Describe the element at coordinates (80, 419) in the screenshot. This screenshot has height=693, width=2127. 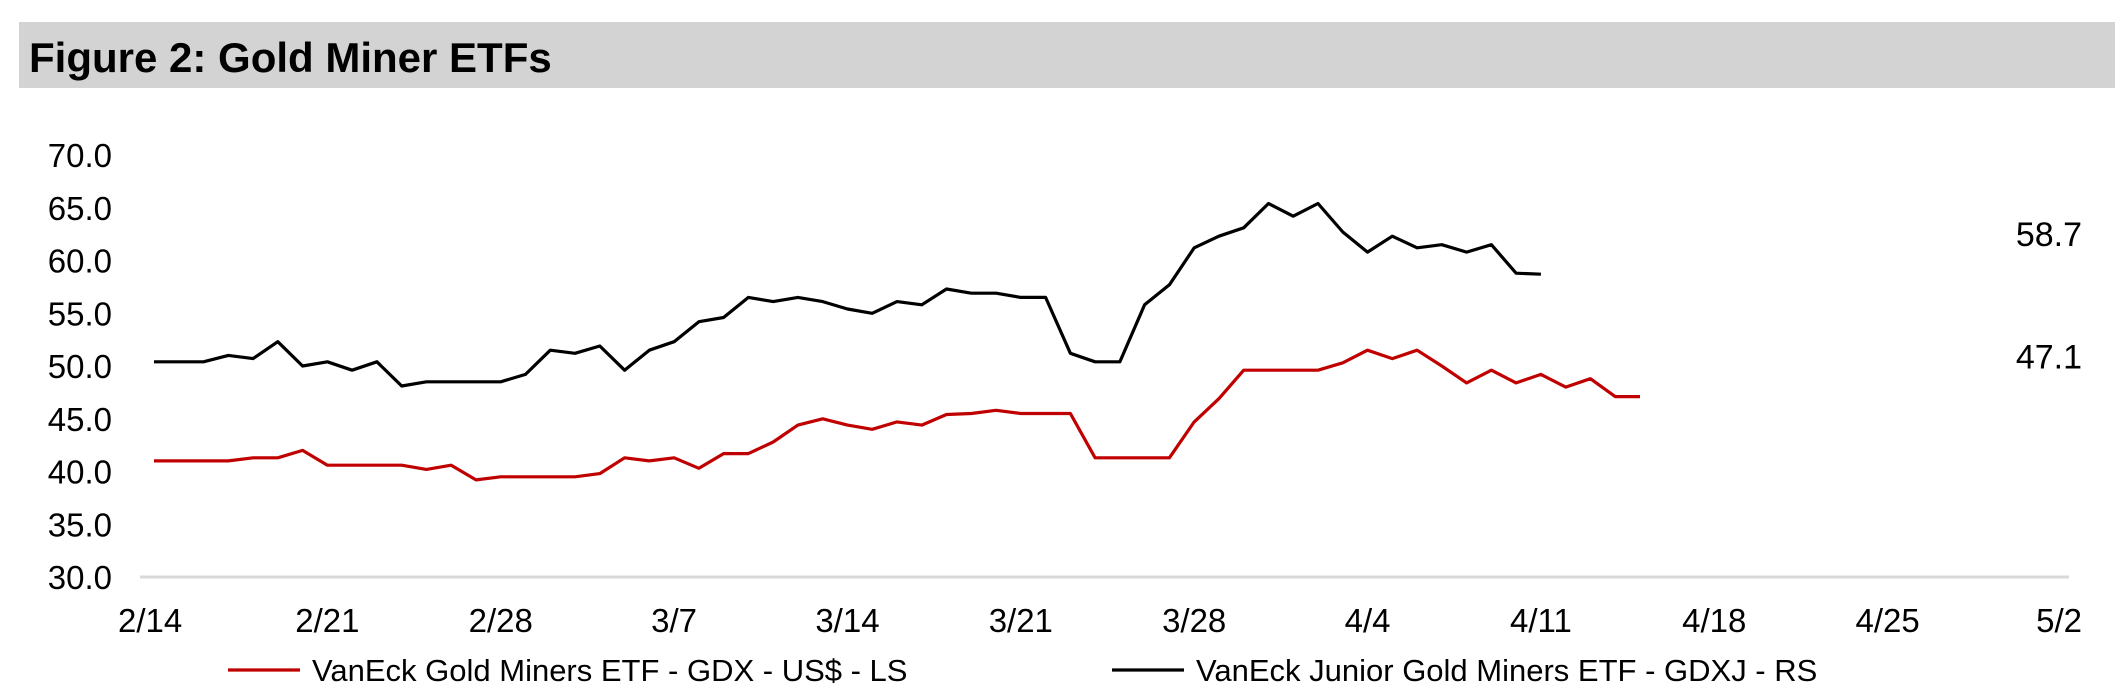
I see `y-tick-label: 45.0` at that location.